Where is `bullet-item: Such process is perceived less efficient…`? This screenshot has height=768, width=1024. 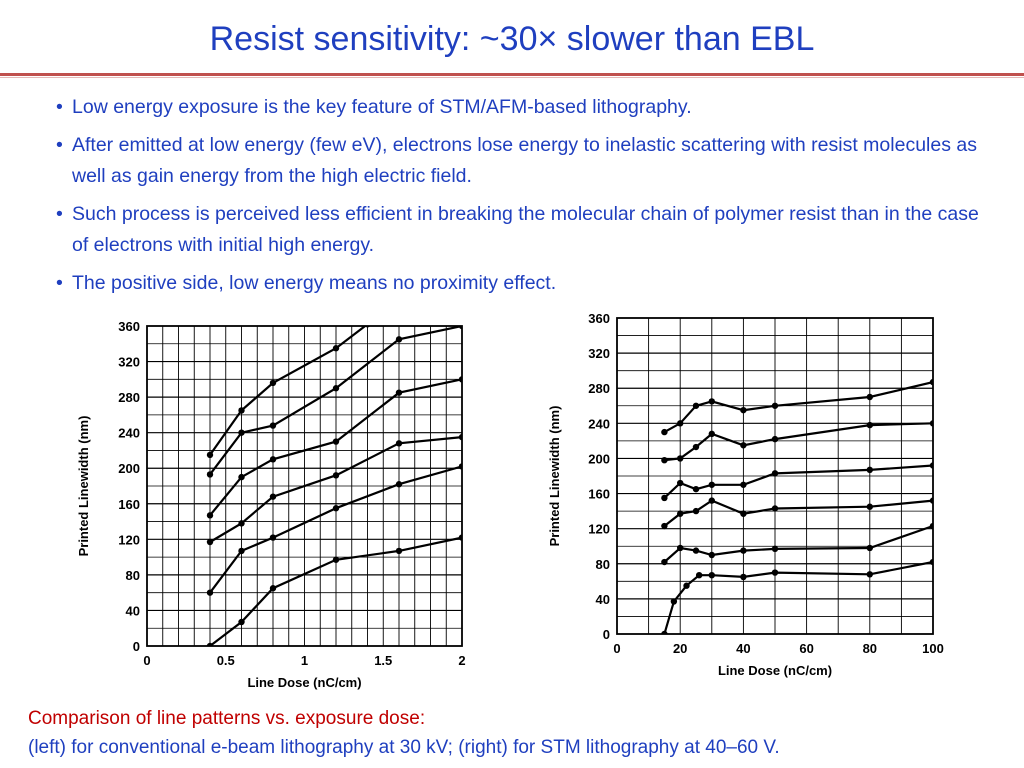
bullet-item: Such process is perceived less efficient… is located at coordinates (521, 230).